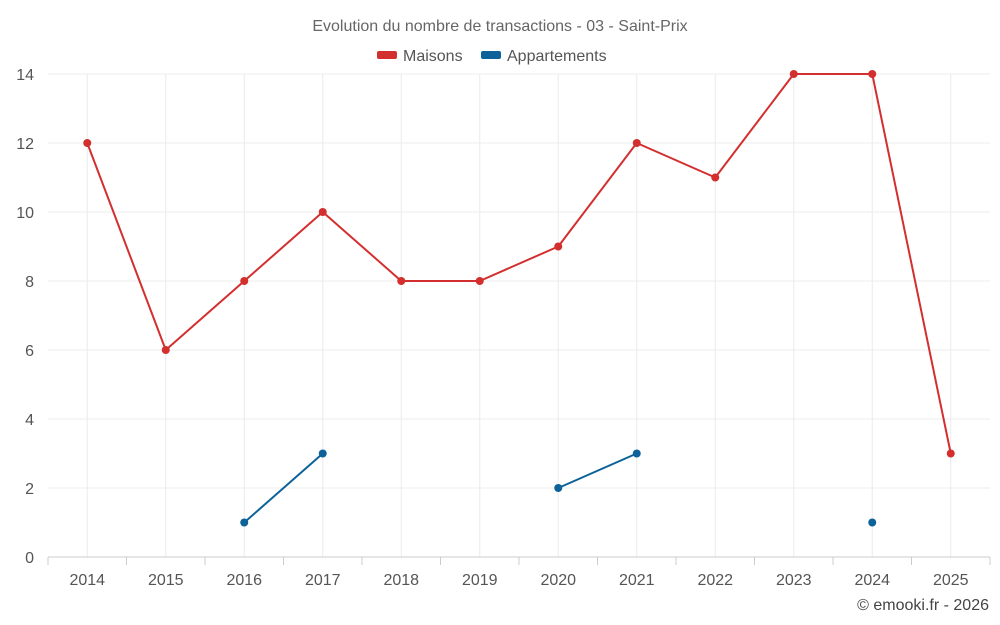 The image size is (1000, 625). What do you see at coordinates (25, 75) in the screenshot?
I see `y-tick-label-14: 14` at bounding box center [25, 75].